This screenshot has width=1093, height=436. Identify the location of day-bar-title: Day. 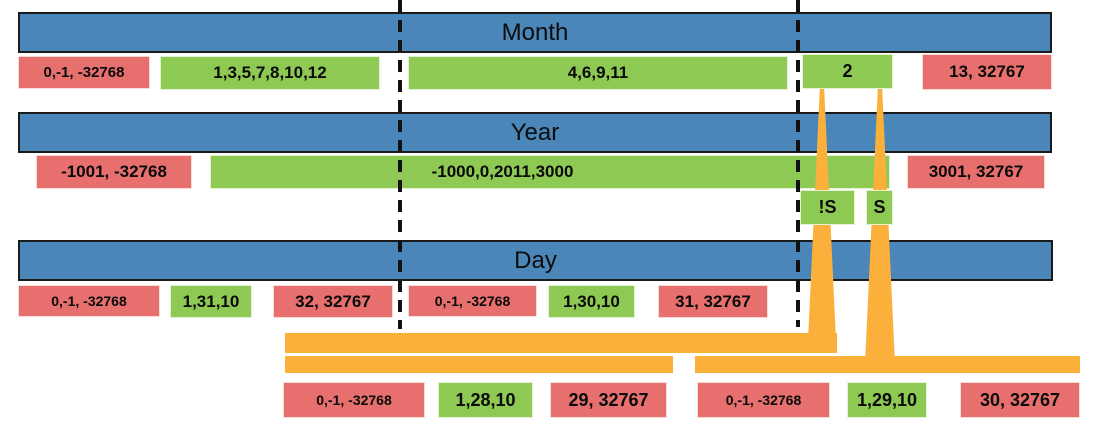
(535, 260).